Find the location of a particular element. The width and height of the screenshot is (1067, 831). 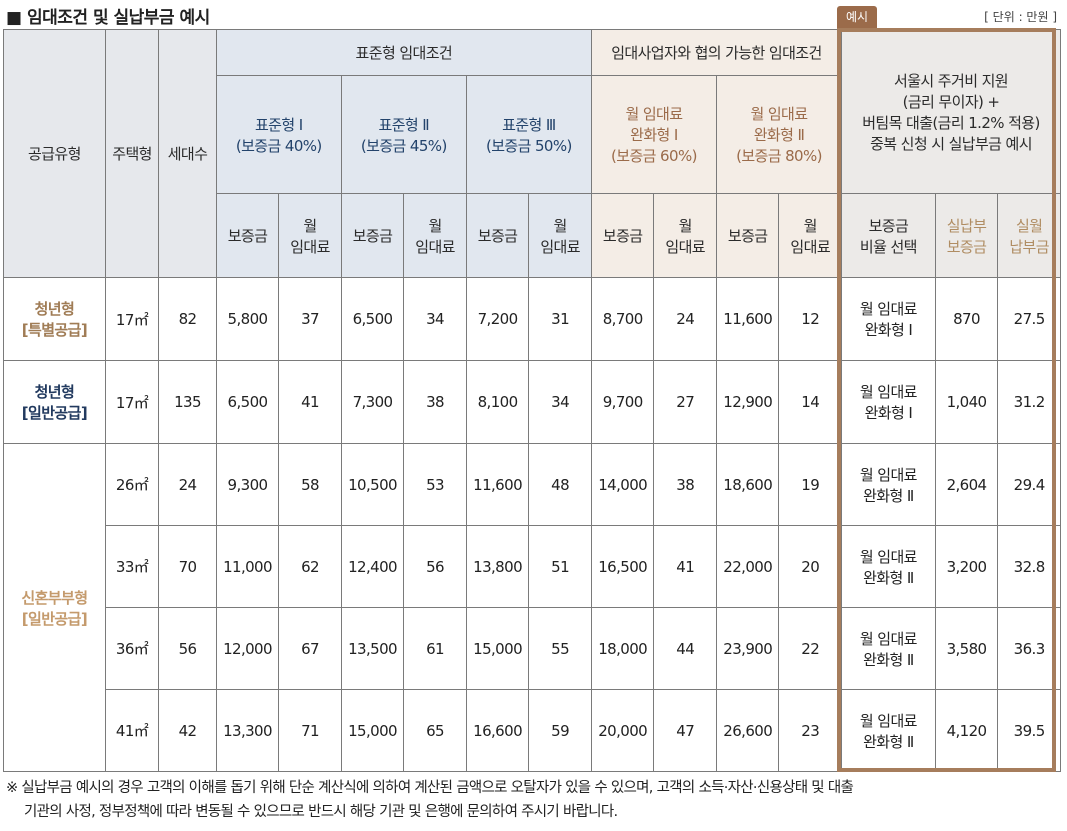

cell-rent: 12 is located at coordinates (810, 319).